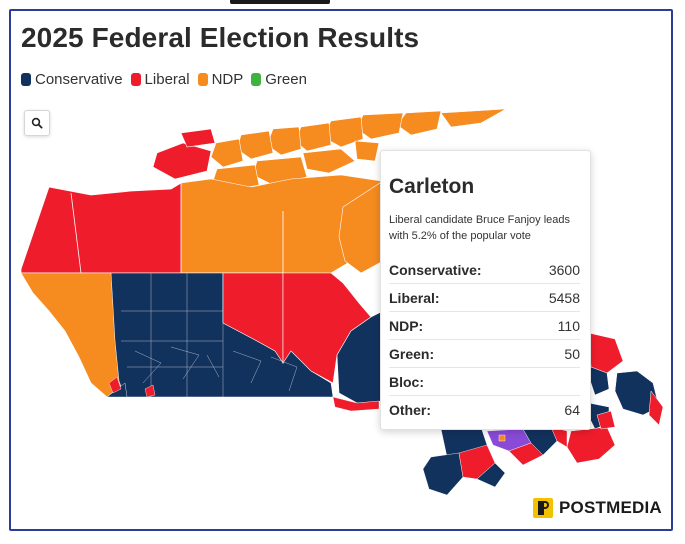 The width and height of the screenshot is (685, 544). I want to click on western-arctic-islands, so click(184, 154).